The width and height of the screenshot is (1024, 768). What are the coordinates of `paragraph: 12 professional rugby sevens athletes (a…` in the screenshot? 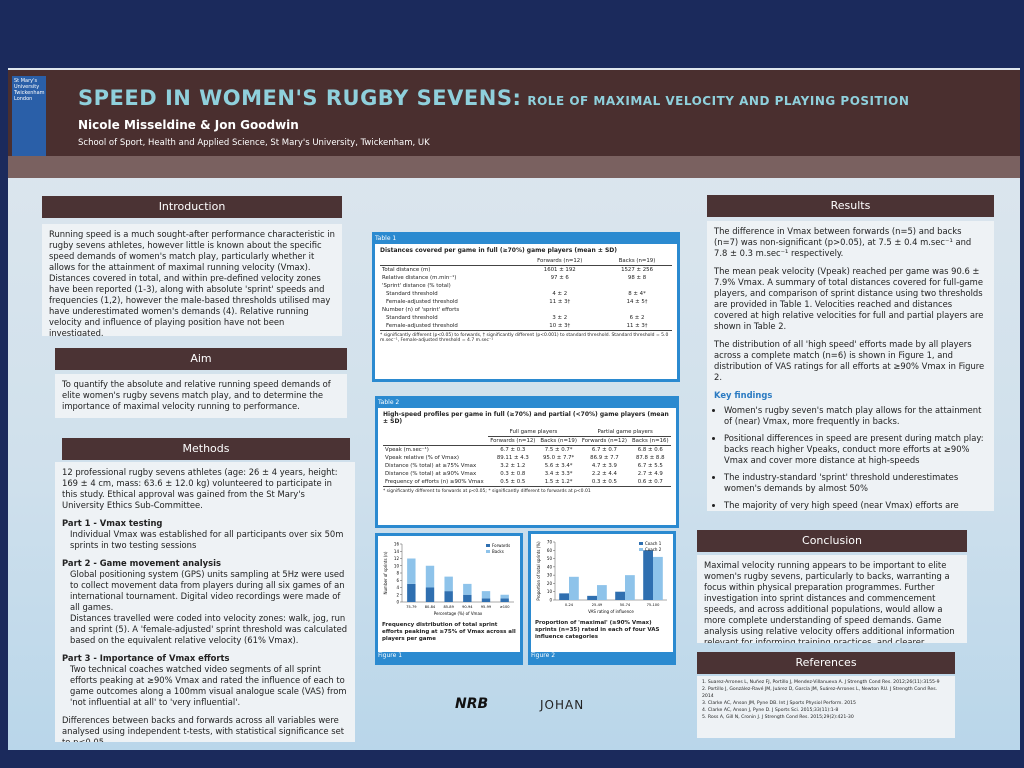 It's located at (200, 488).